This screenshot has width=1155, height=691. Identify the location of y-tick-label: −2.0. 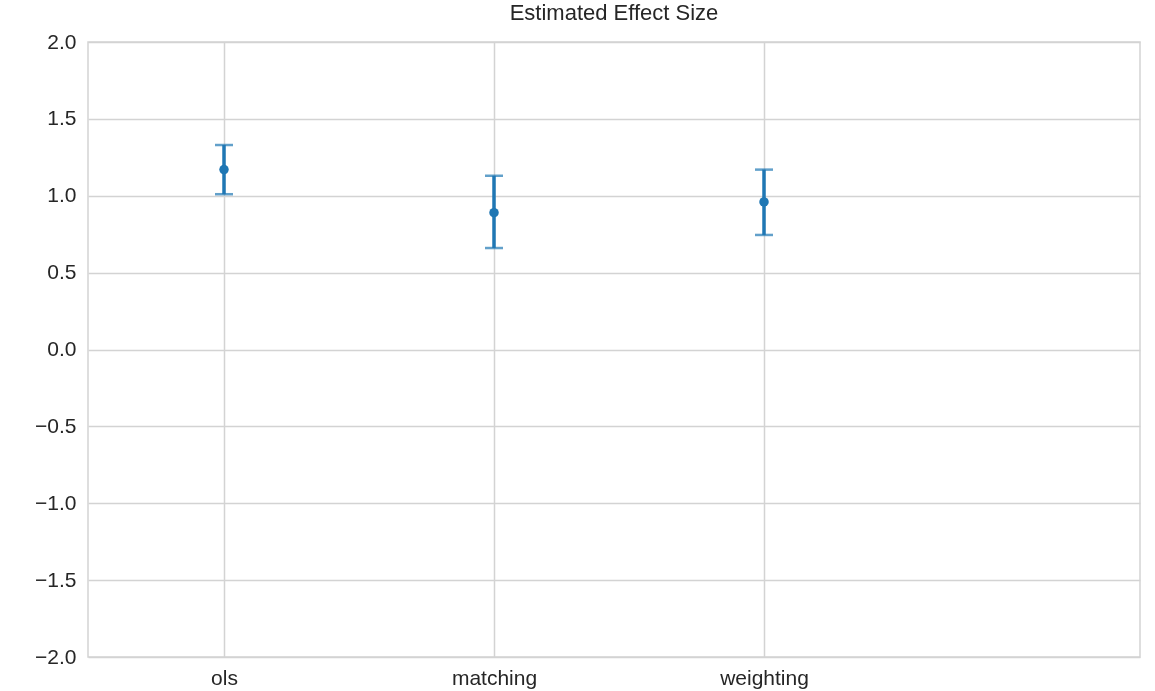
(56, 656).